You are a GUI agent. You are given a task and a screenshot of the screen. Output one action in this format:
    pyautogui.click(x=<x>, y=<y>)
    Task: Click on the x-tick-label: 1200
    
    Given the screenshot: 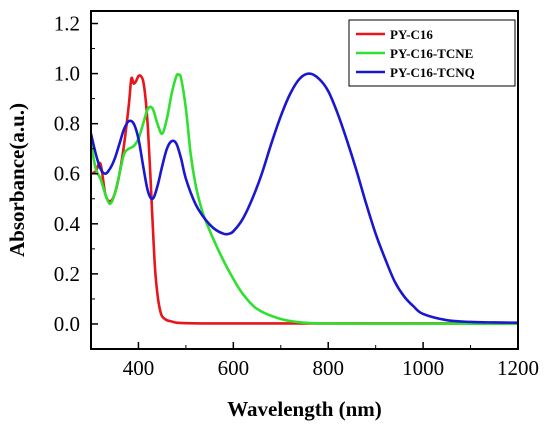 What is the action you would take?
    pyautogui.click(x=518, y=368)
    